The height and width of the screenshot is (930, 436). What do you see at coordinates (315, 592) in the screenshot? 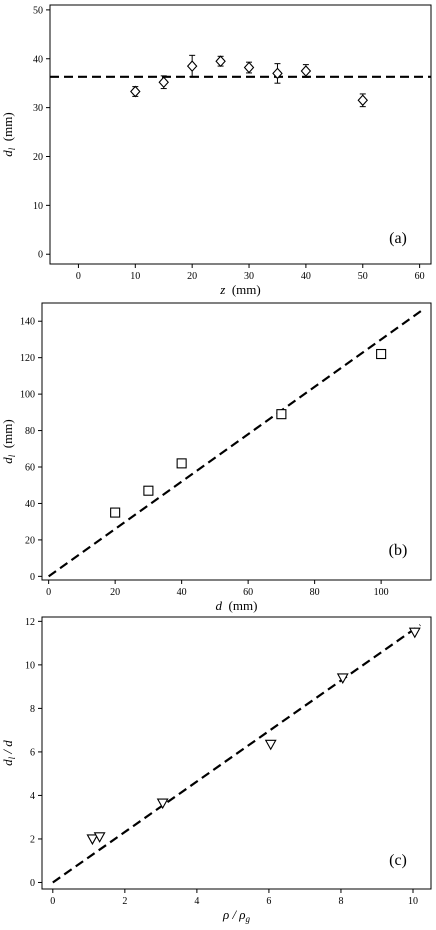
I see `x-tick-label: 80` at bounding box center [315, 592].